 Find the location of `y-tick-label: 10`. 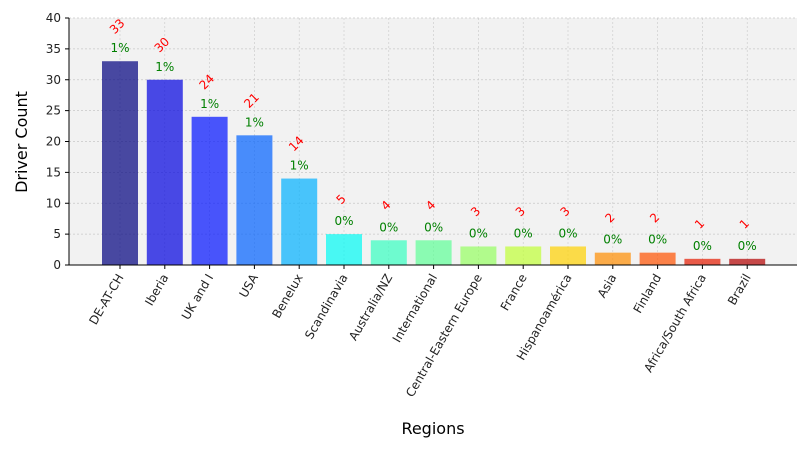

y-tick-label: 10 is located at coordinates (53, 203).